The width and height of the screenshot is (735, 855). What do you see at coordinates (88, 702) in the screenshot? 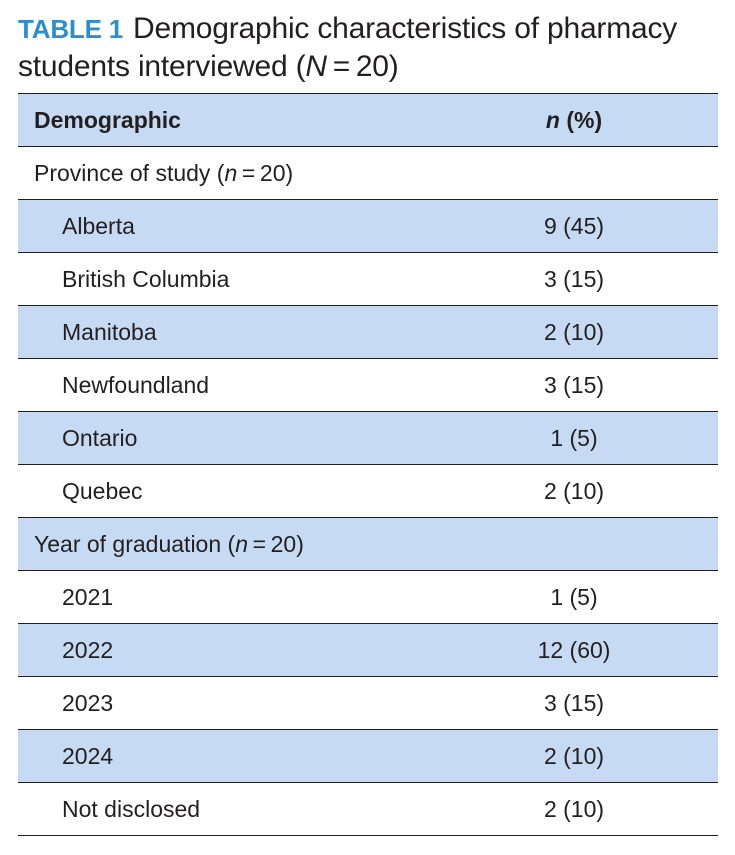
I see `row-label: 2023` at bounding box center [88, 702].